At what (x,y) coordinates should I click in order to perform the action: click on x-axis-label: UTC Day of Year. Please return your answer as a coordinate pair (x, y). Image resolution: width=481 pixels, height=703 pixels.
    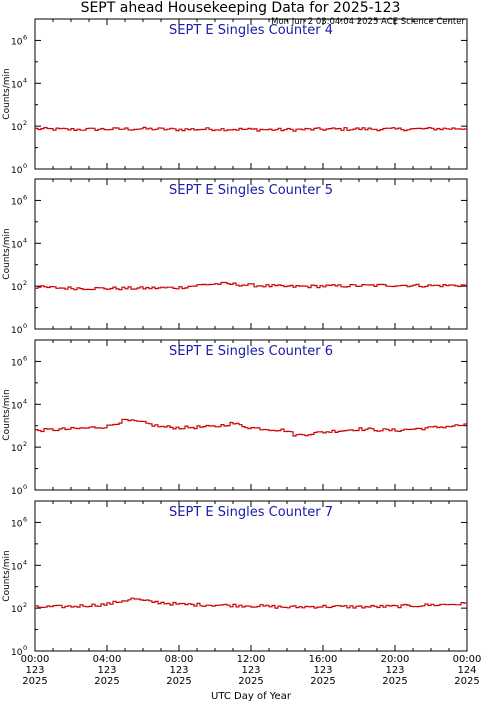
    Looking at the image, I should click on (251, 696).